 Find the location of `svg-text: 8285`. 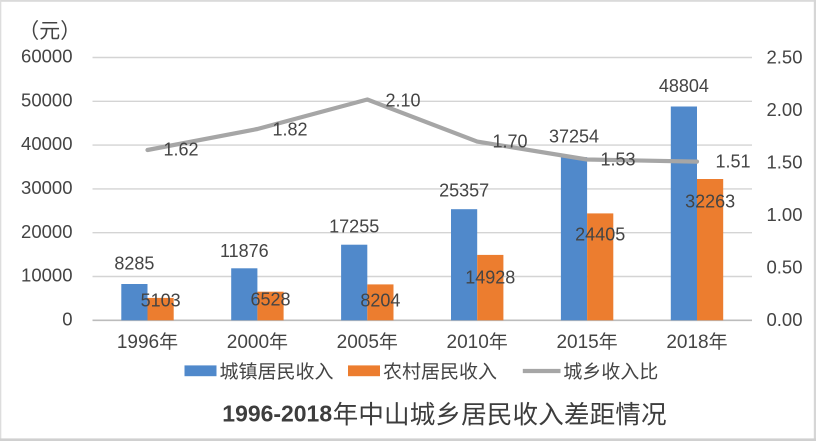

svg-text: 8285 is located at coordinates (134, 264).